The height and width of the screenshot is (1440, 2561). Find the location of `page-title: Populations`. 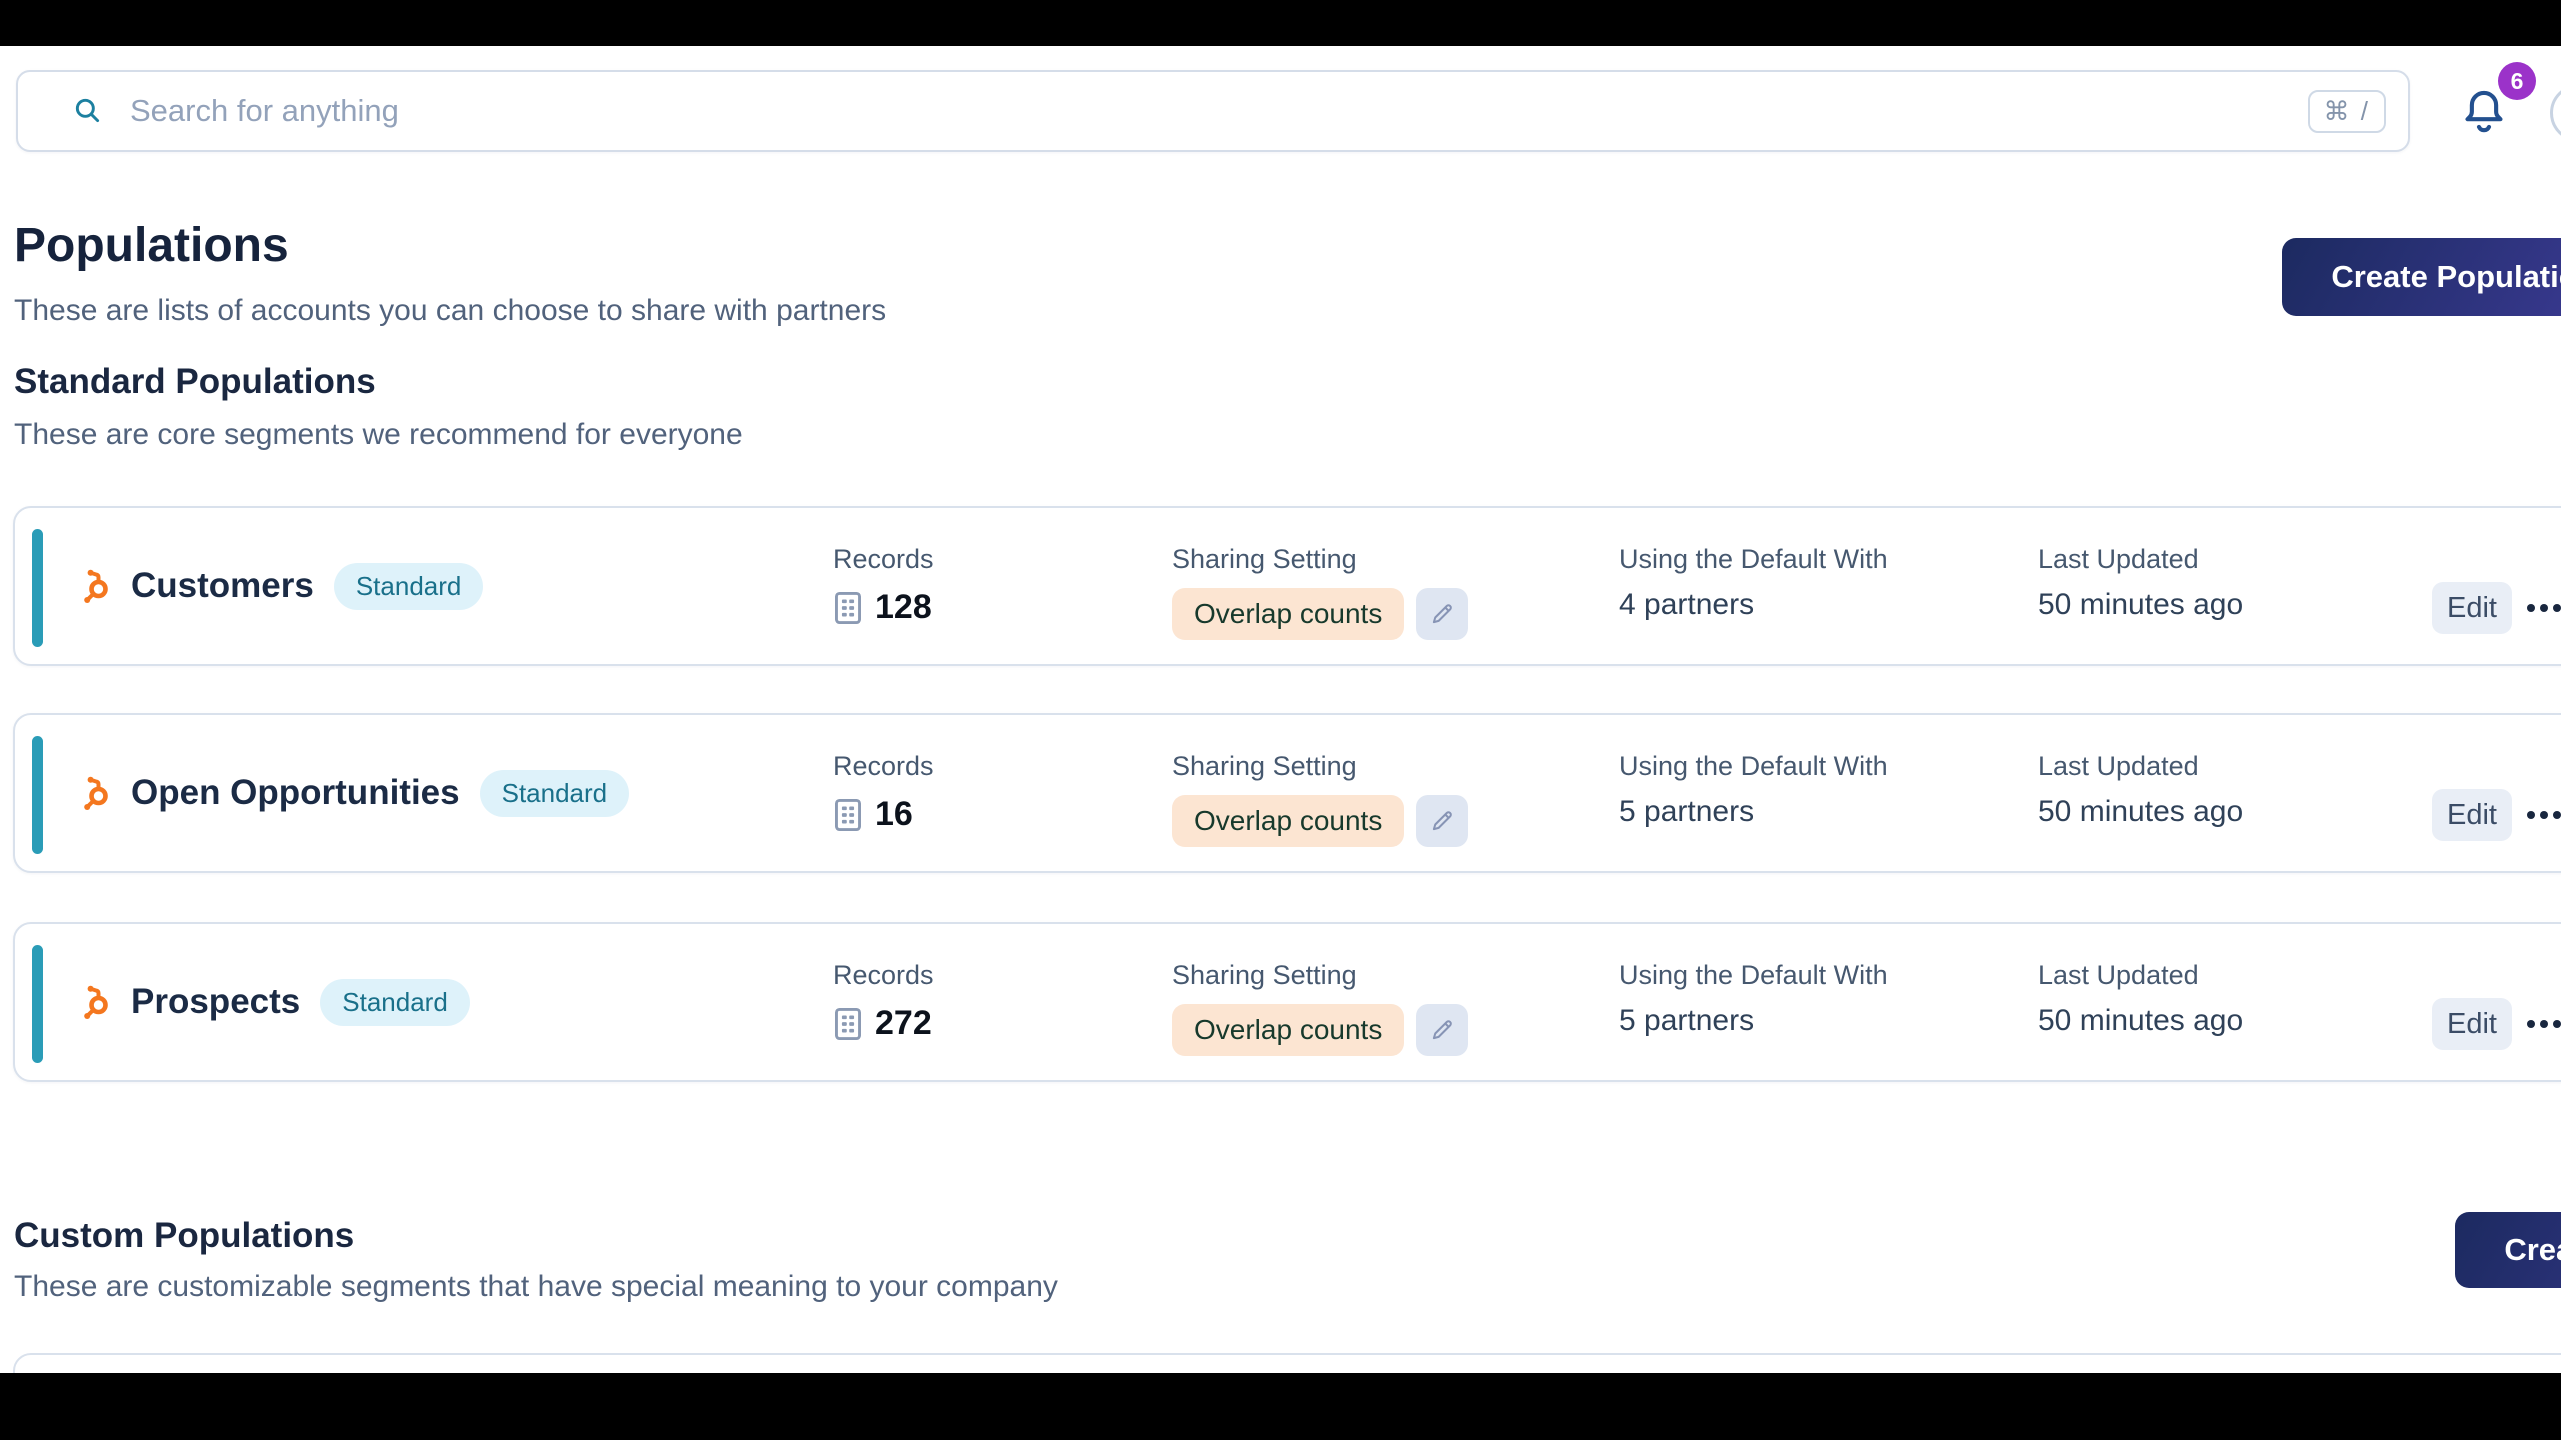

page-title: Populations is located at coordinates (151, 245).